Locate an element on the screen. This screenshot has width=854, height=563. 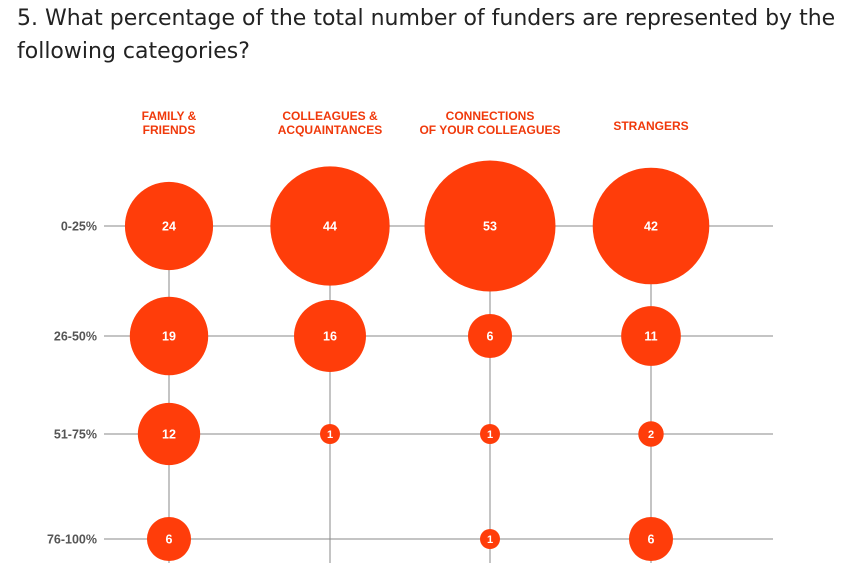
bubble-value-label: 24 is located at coordinates (169, 227).